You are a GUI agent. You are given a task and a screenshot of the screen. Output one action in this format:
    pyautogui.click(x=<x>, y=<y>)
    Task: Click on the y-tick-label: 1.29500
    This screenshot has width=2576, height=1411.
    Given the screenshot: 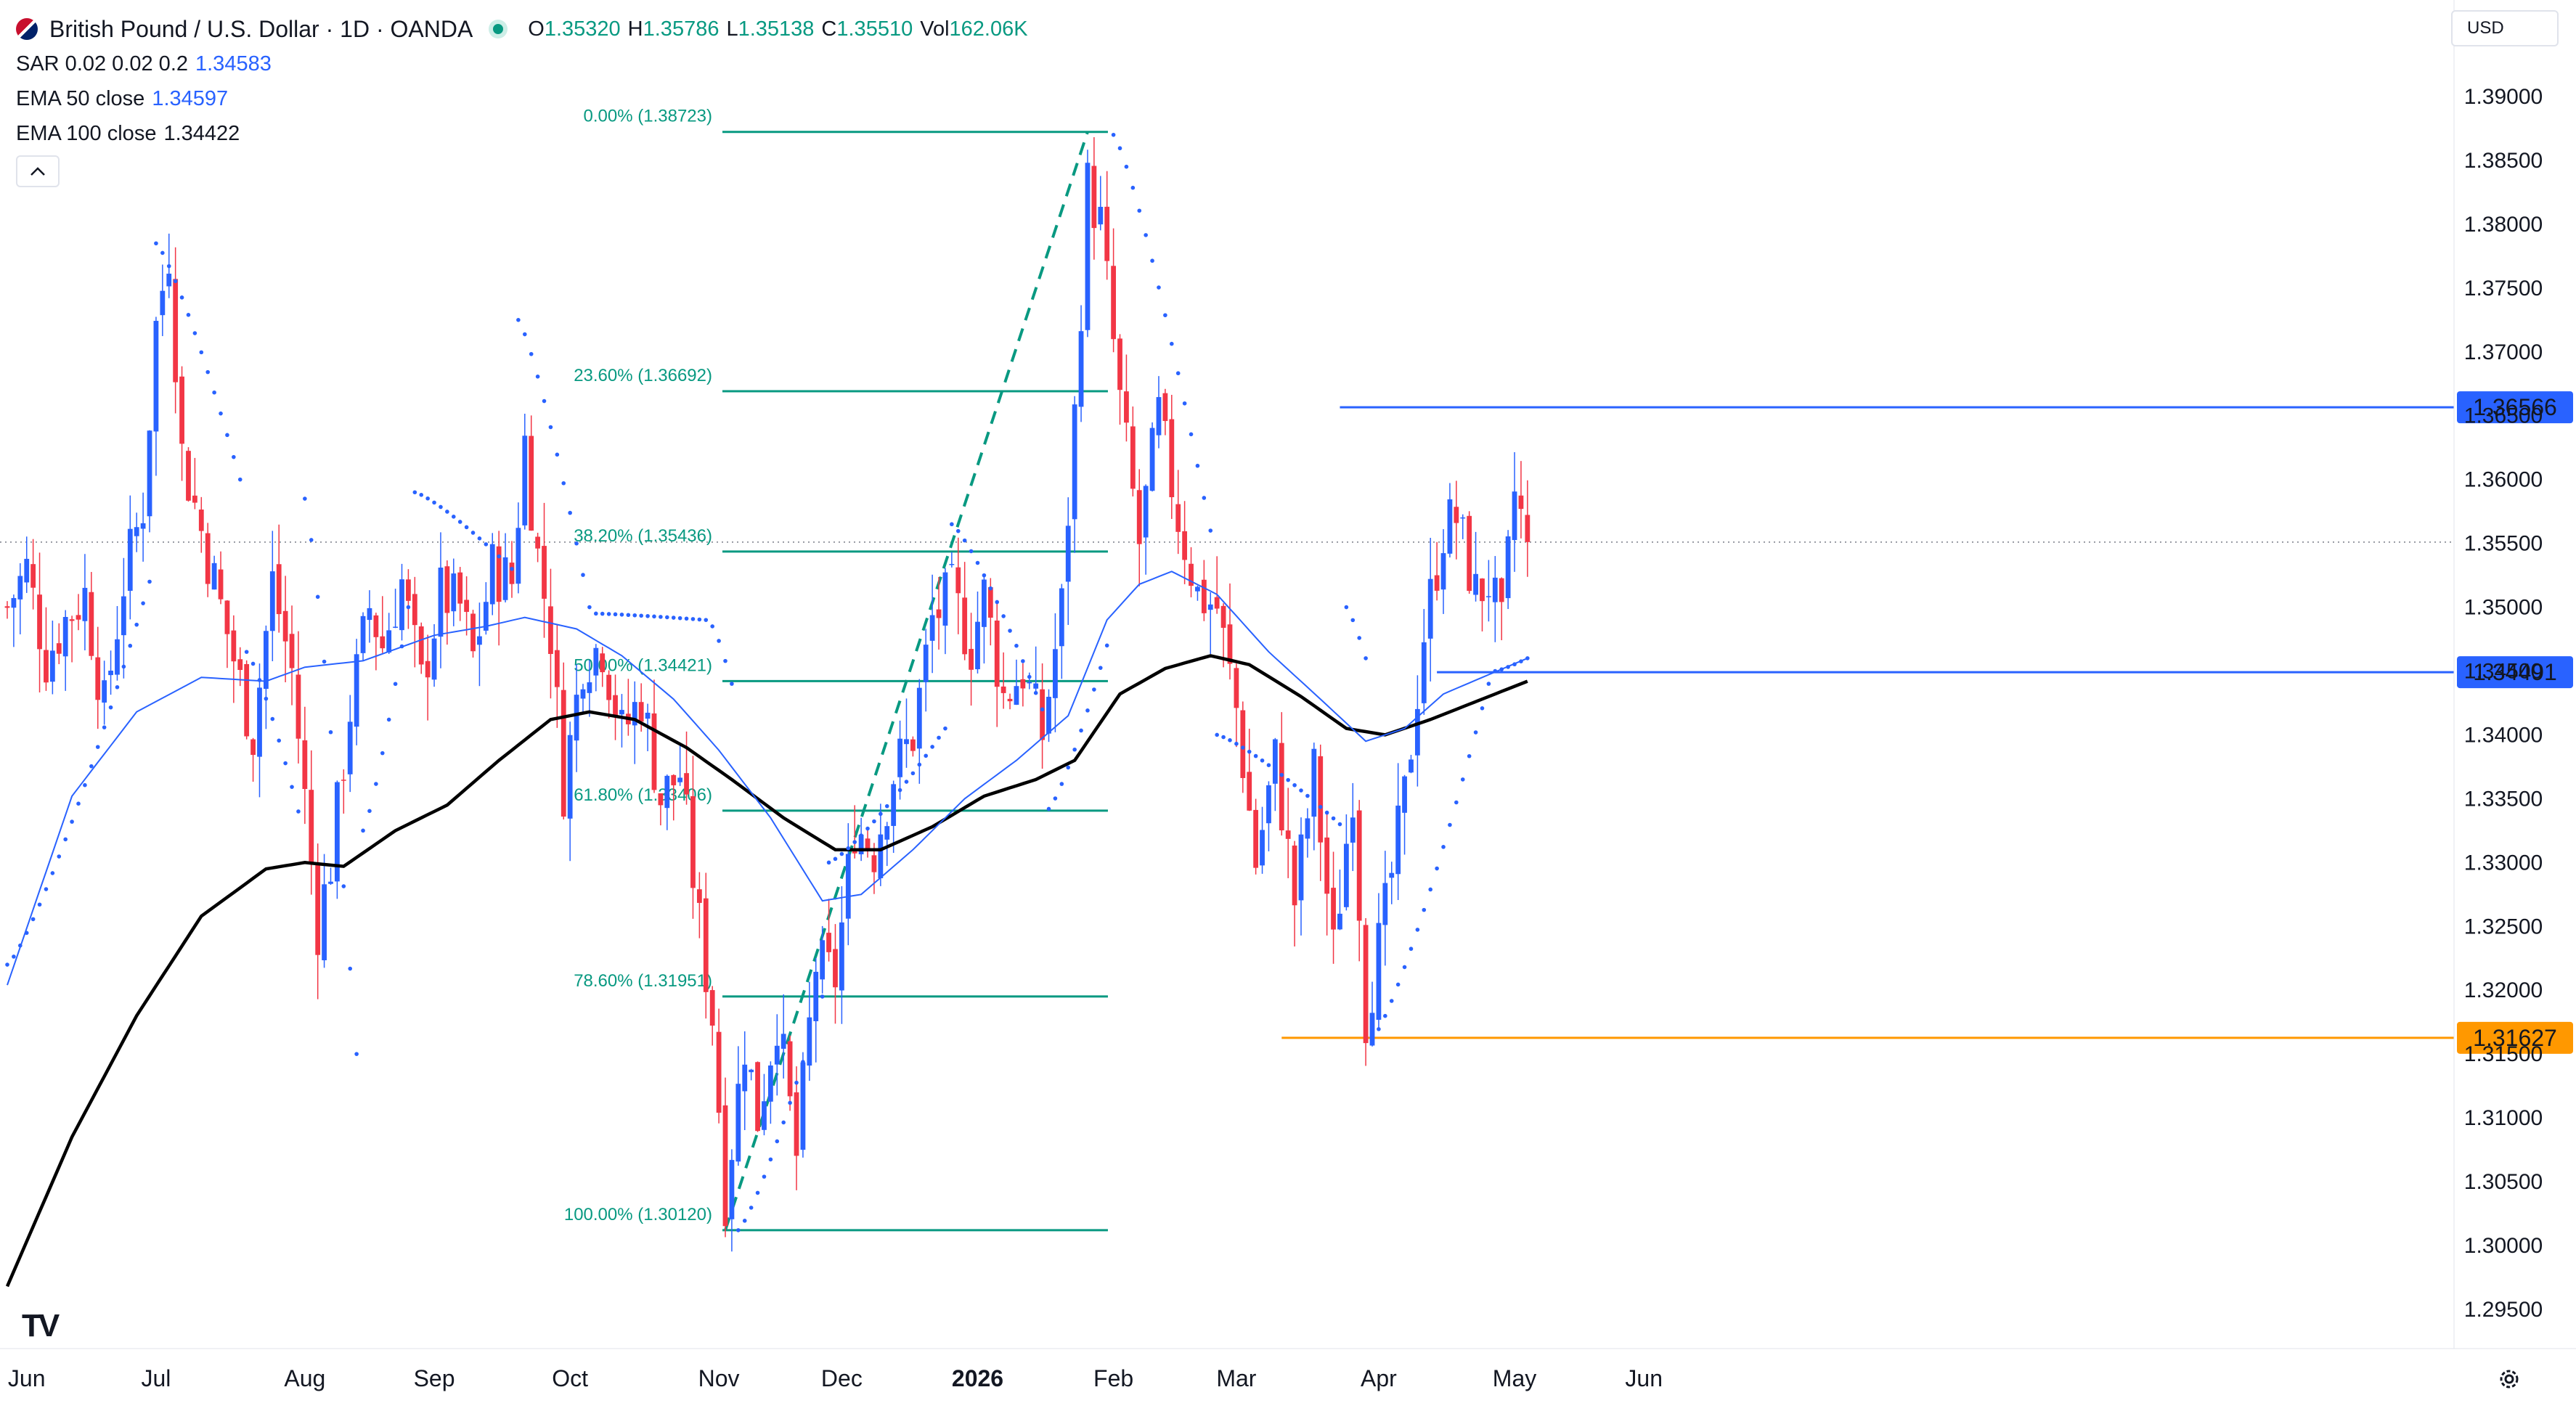 What is the action you would take?
    pyautogui.click(x=2503, y=1310)
    